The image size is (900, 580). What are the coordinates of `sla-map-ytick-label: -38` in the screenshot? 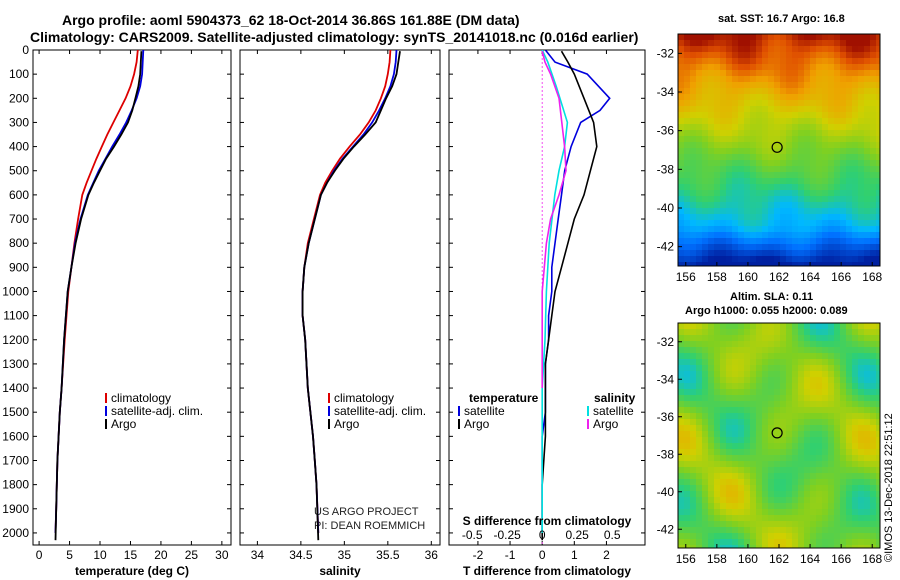 It's located at (666, 454).